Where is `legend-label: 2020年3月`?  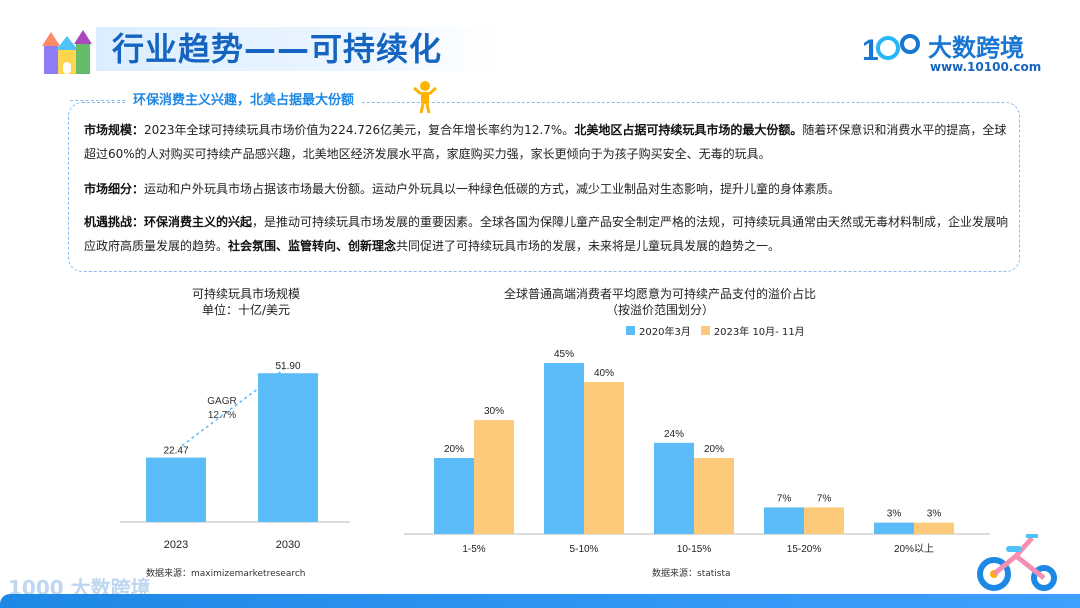 legend-label: 2020年3月 is located at coordinates (665, 332).